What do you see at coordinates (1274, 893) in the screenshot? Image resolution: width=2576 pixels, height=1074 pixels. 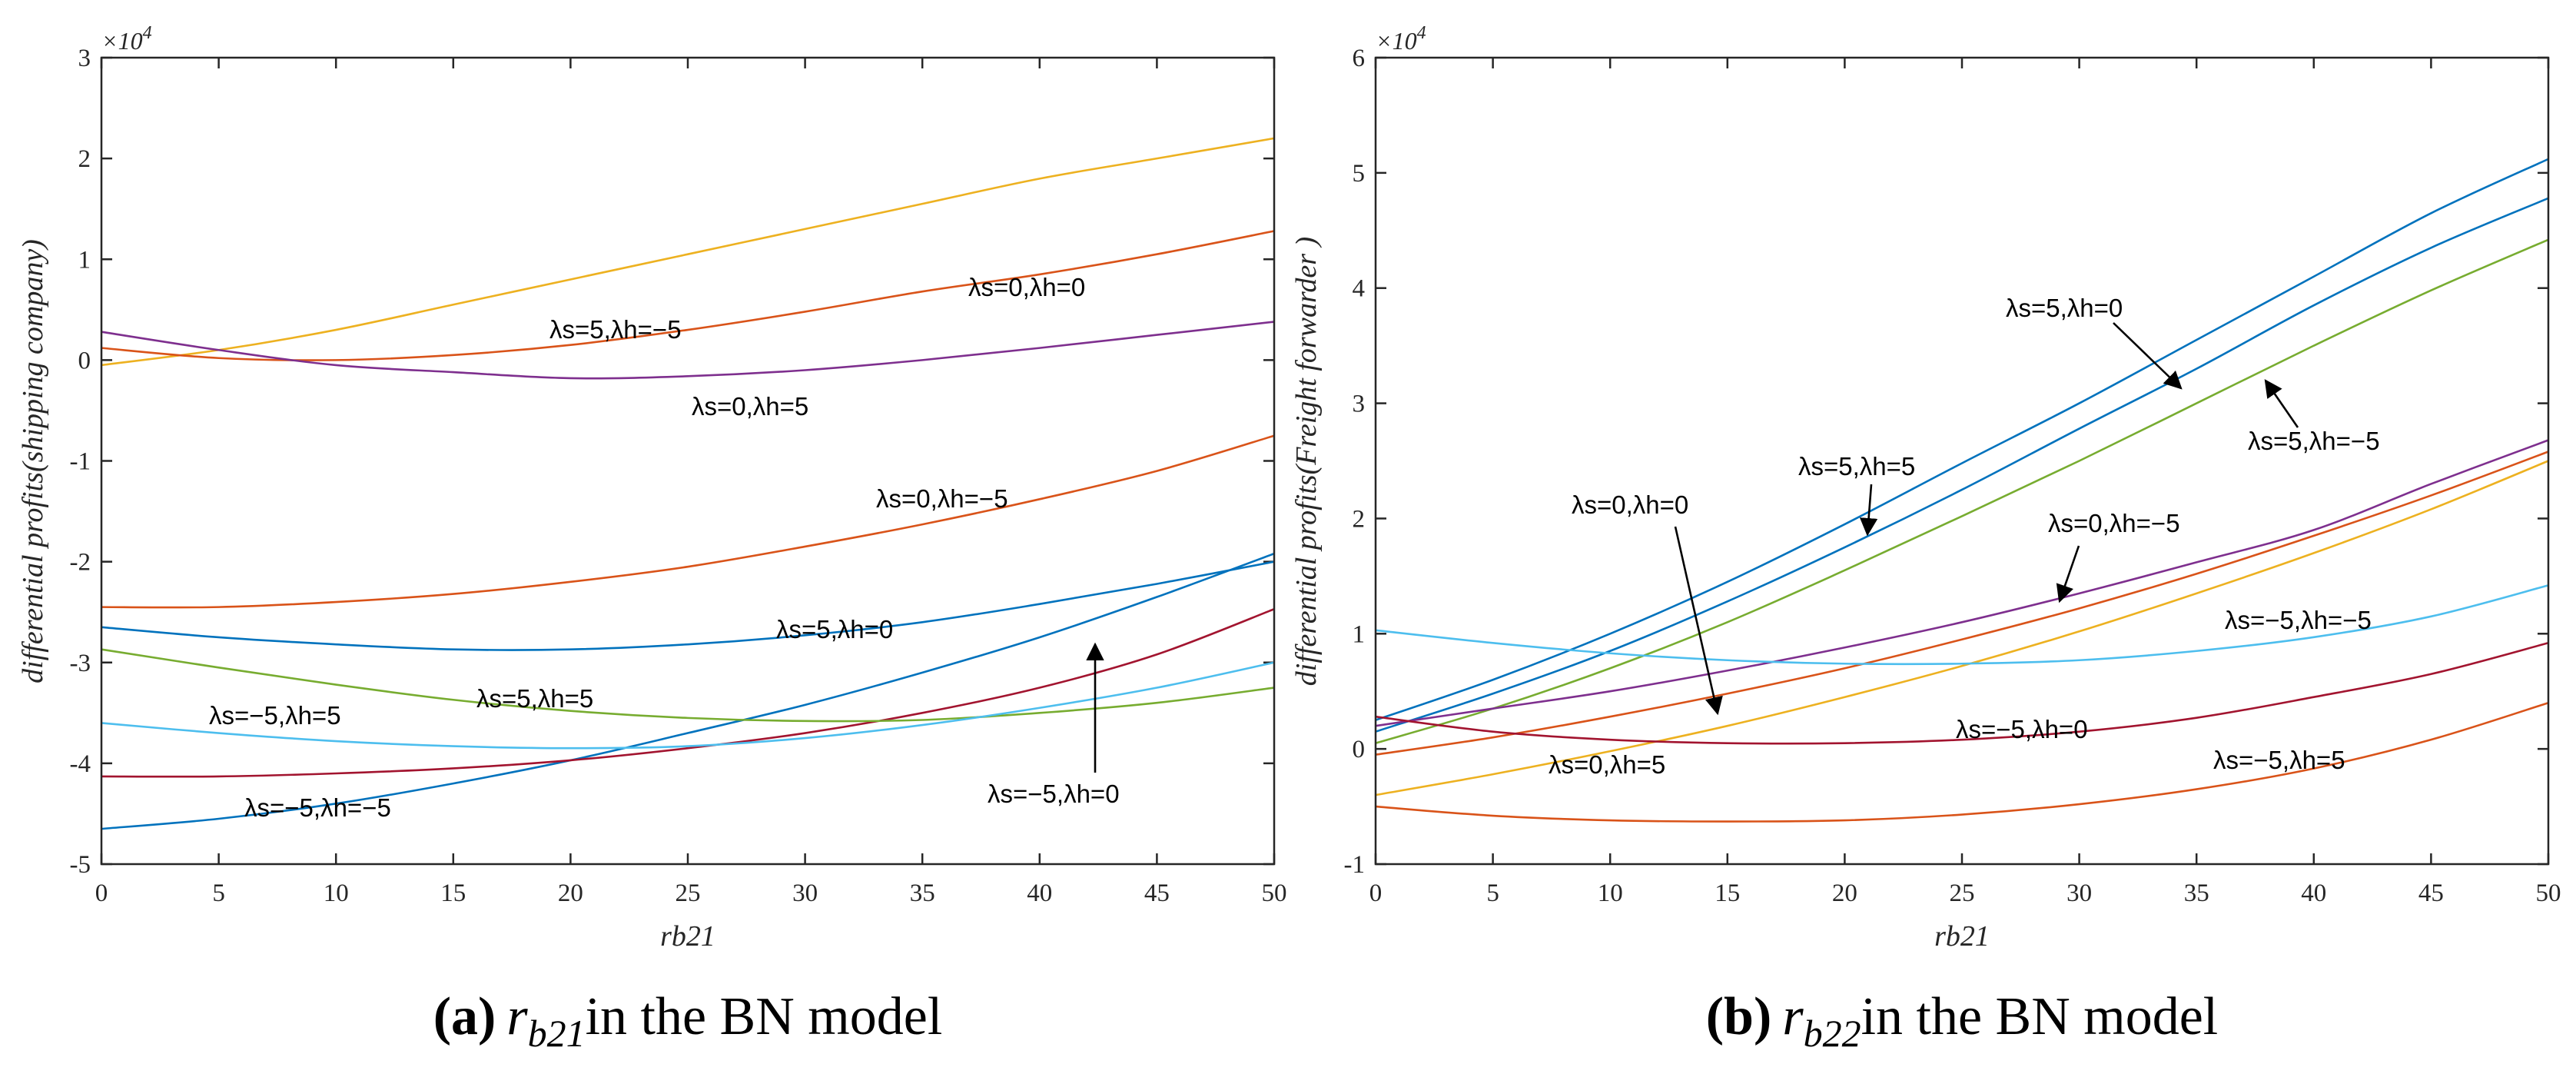 I see `panel-a-x-tick-label: 50` at bounding box center [1274, 893].